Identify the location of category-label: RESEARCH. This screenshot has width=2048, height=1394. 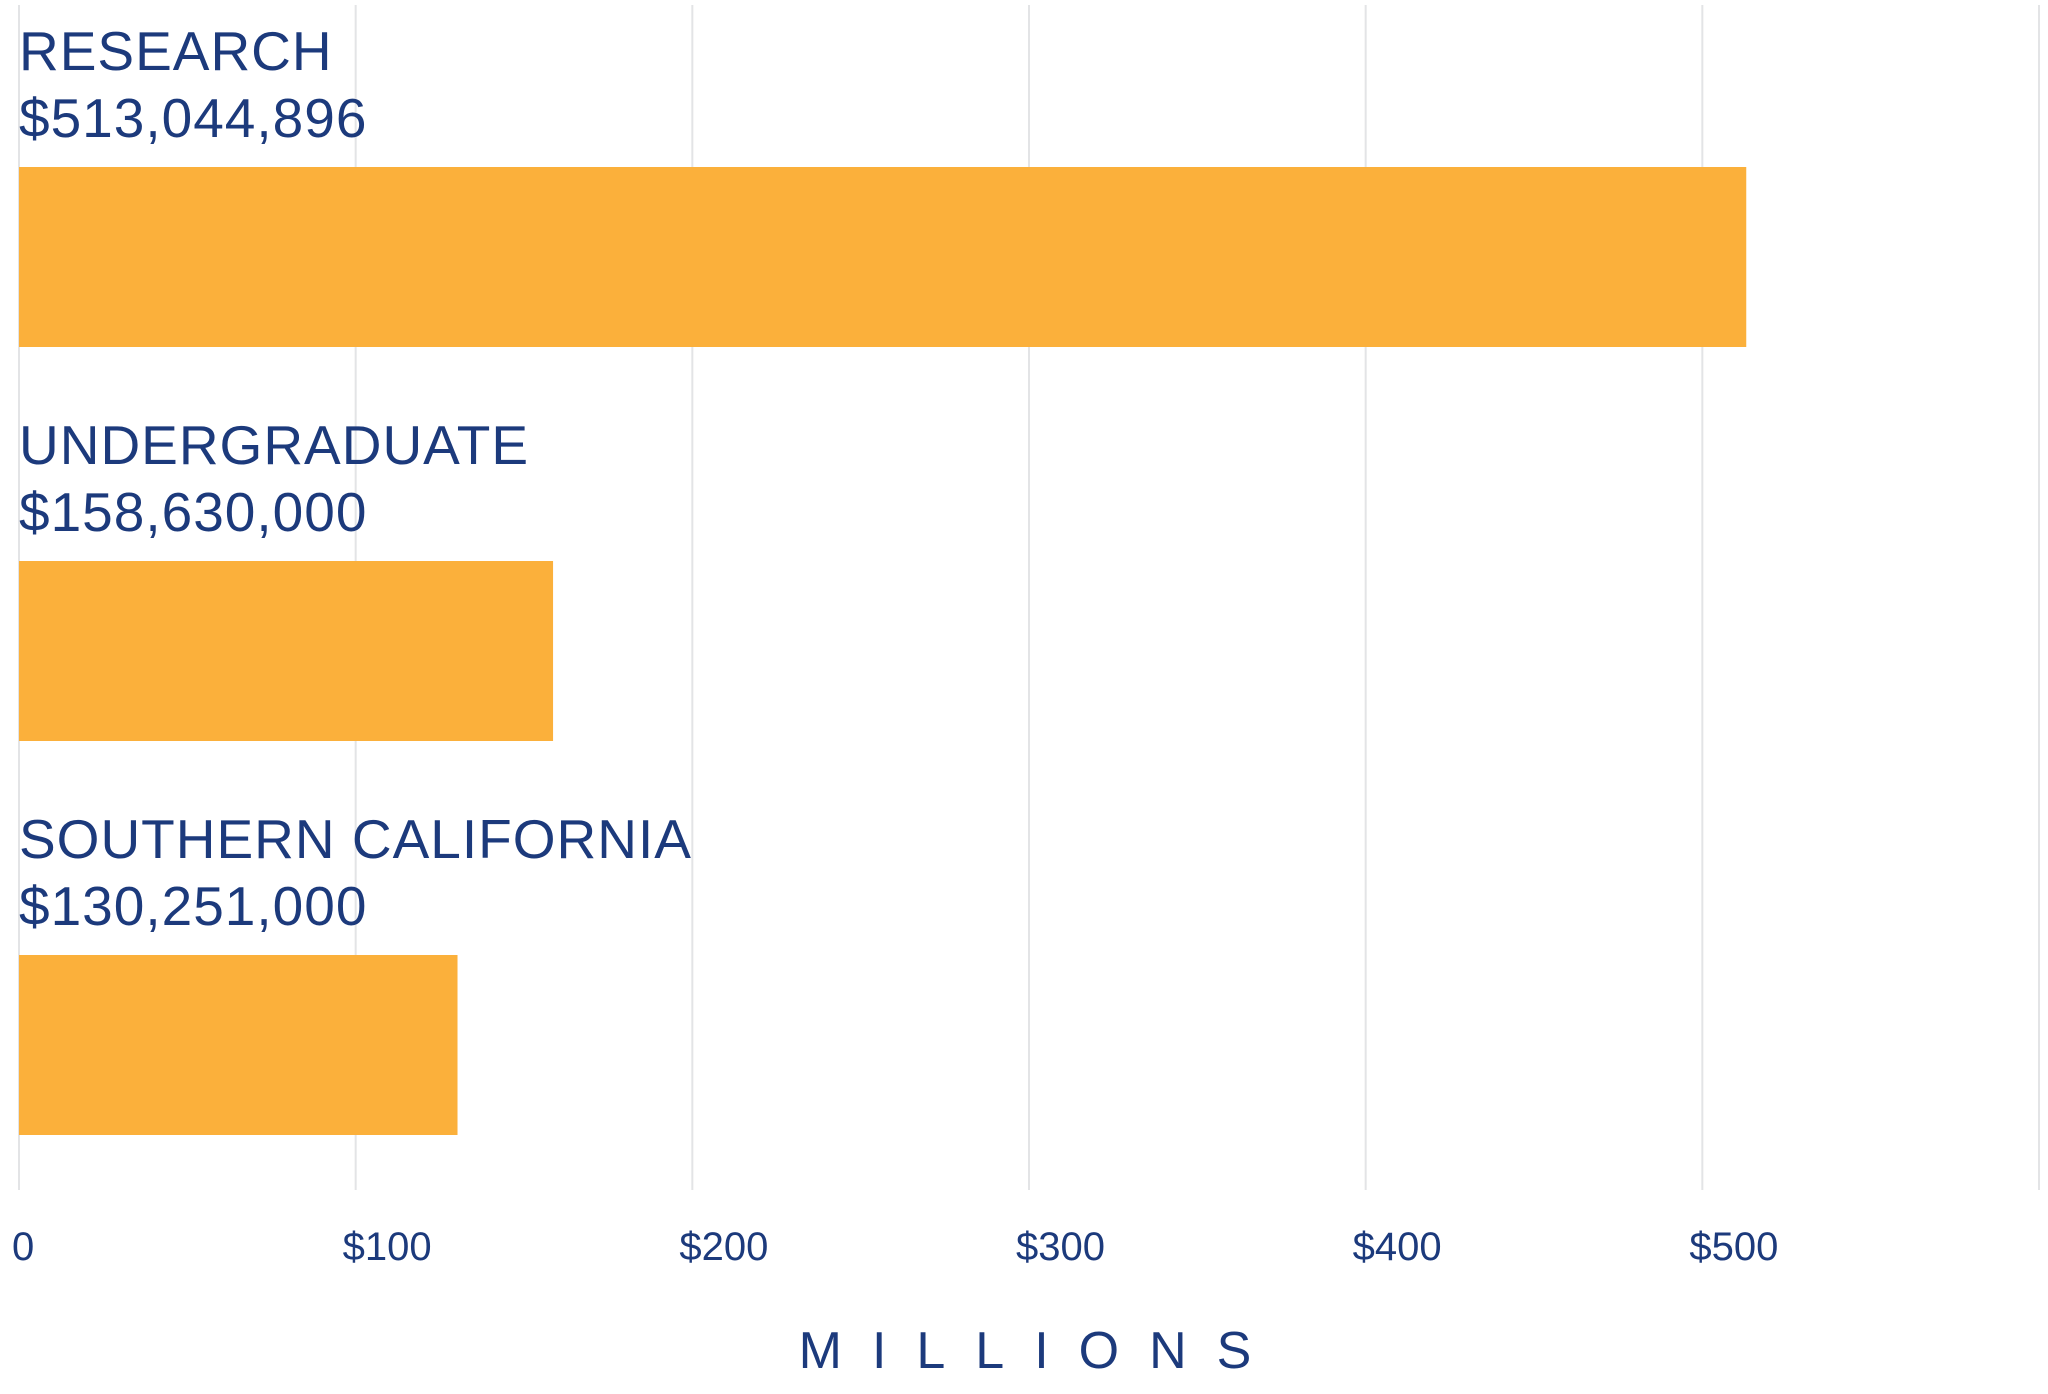
(176, 51).